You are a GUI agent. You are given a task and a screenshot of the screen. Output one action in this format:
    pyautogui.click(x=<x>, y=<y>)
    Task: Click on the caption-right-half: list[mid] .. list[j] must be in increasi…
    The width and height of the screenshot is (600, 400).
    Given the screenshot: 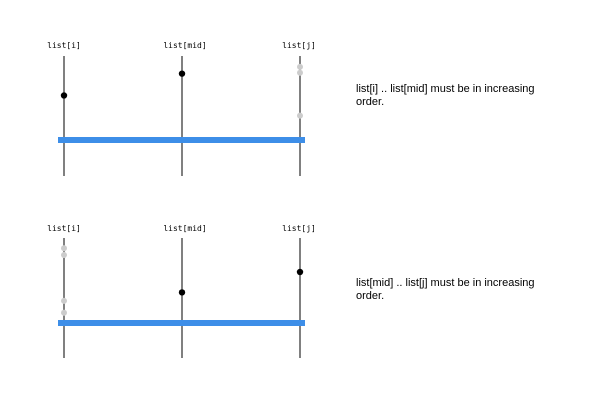 What is the action you would take?
    pyautogui.click(x=445, y=289)
    